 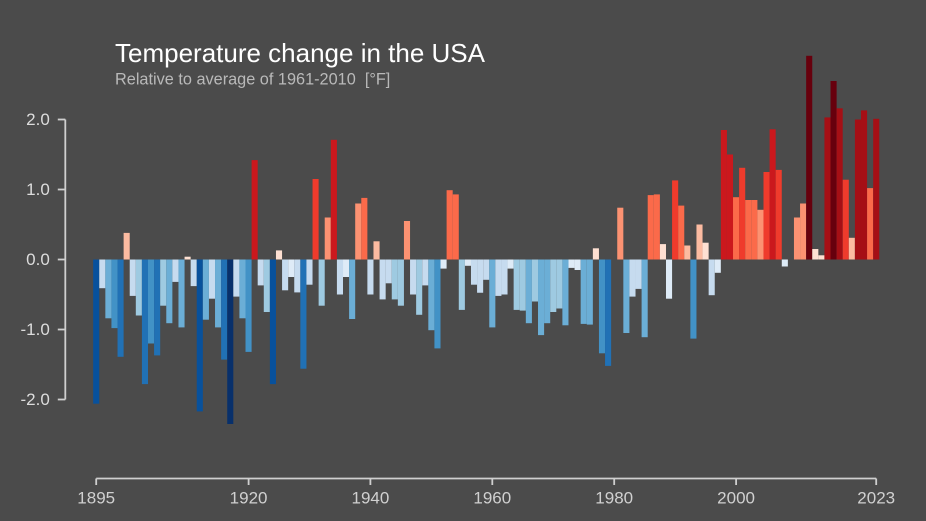 I want to click on svg-text: 1940, so click(x=370, y=498).